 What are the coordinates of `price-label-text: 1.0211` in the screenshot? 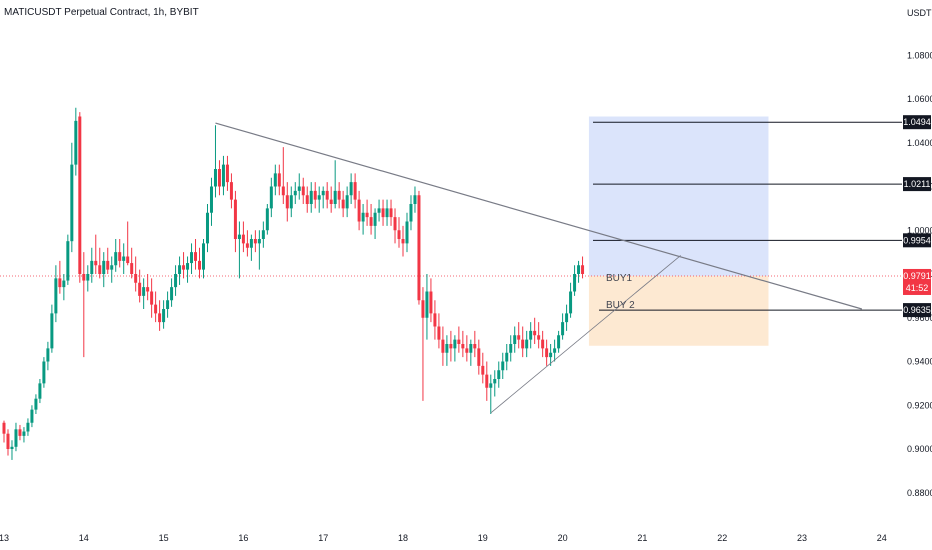 It's located at (917, 184).